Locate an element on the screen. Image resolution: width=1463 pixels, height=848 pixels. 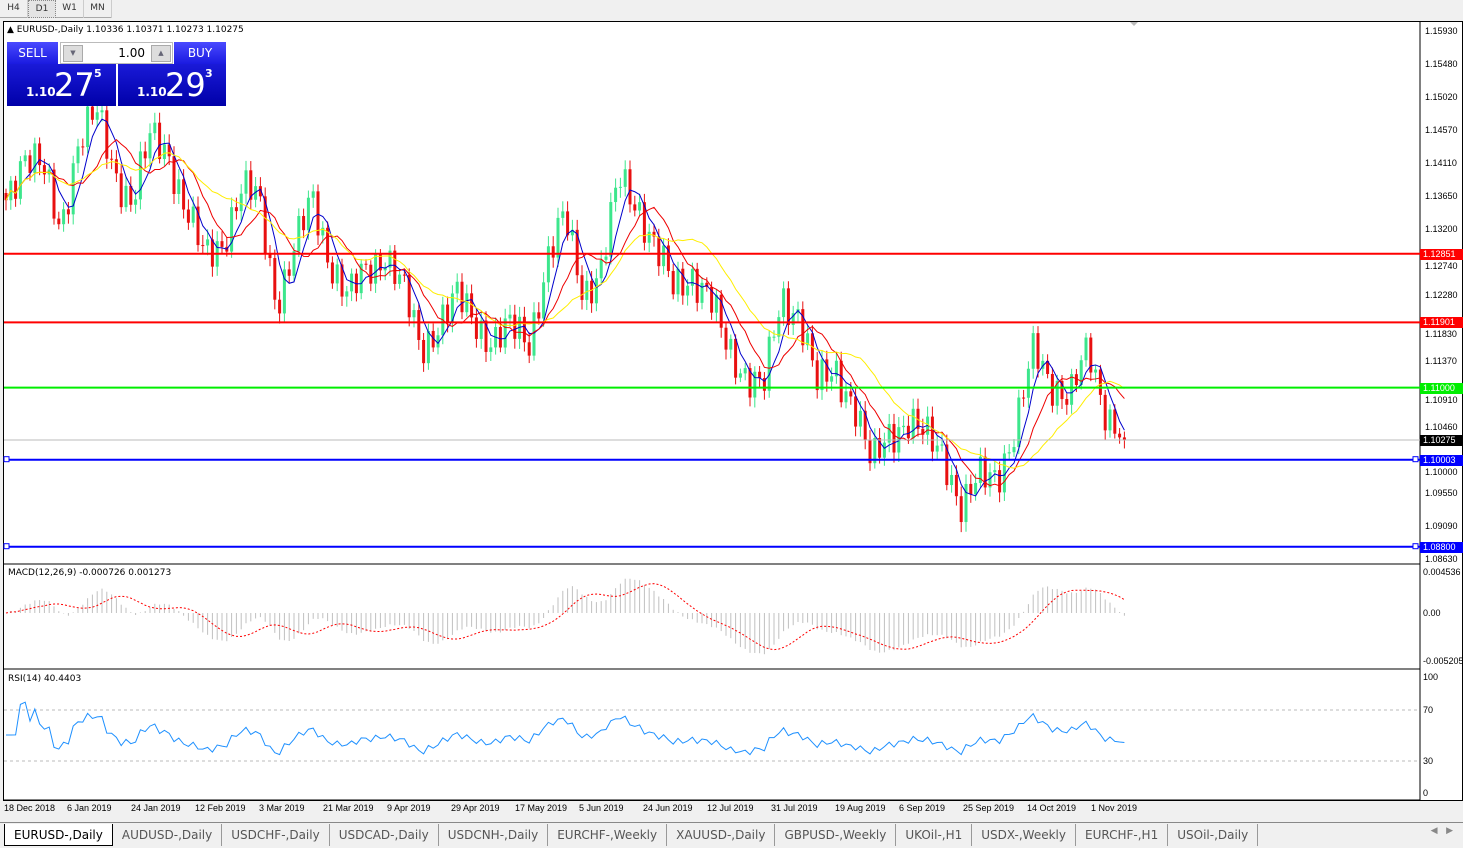
price-axis-label: 1.15020 is located at coordinates (1441, 97).